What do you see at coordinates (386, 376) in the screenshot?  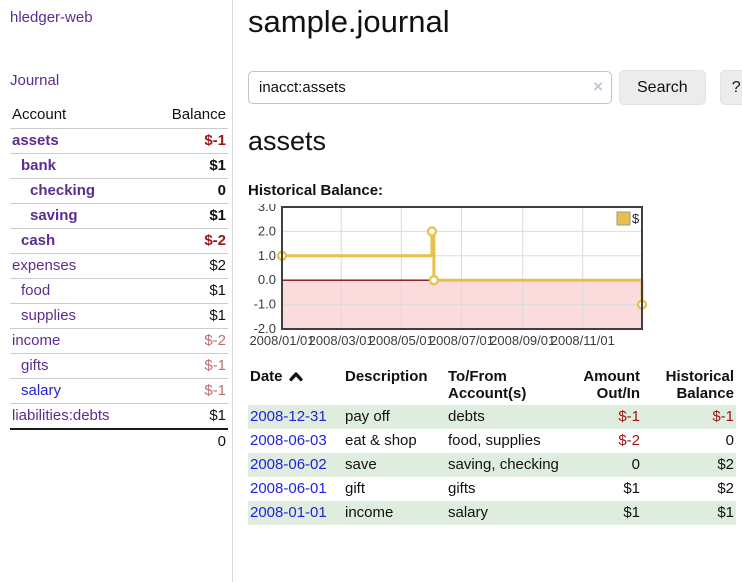 I see `register-col-description: Description` at bounding box center [386, 376].